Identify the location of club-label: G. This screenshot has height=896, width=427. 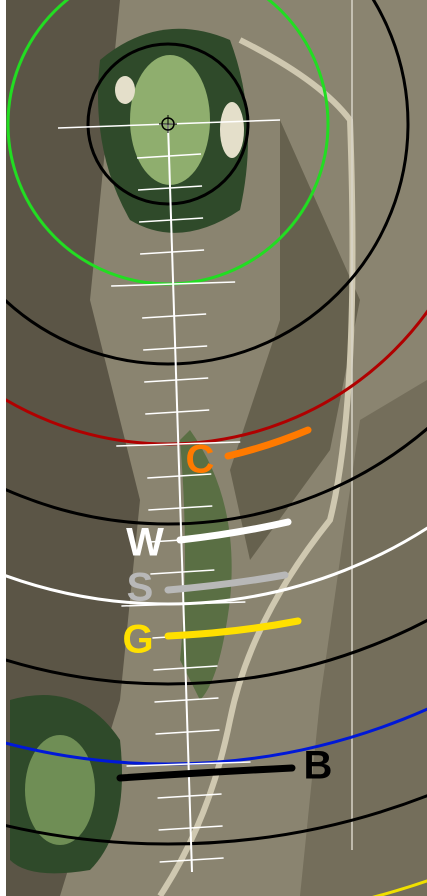
(137, 640).